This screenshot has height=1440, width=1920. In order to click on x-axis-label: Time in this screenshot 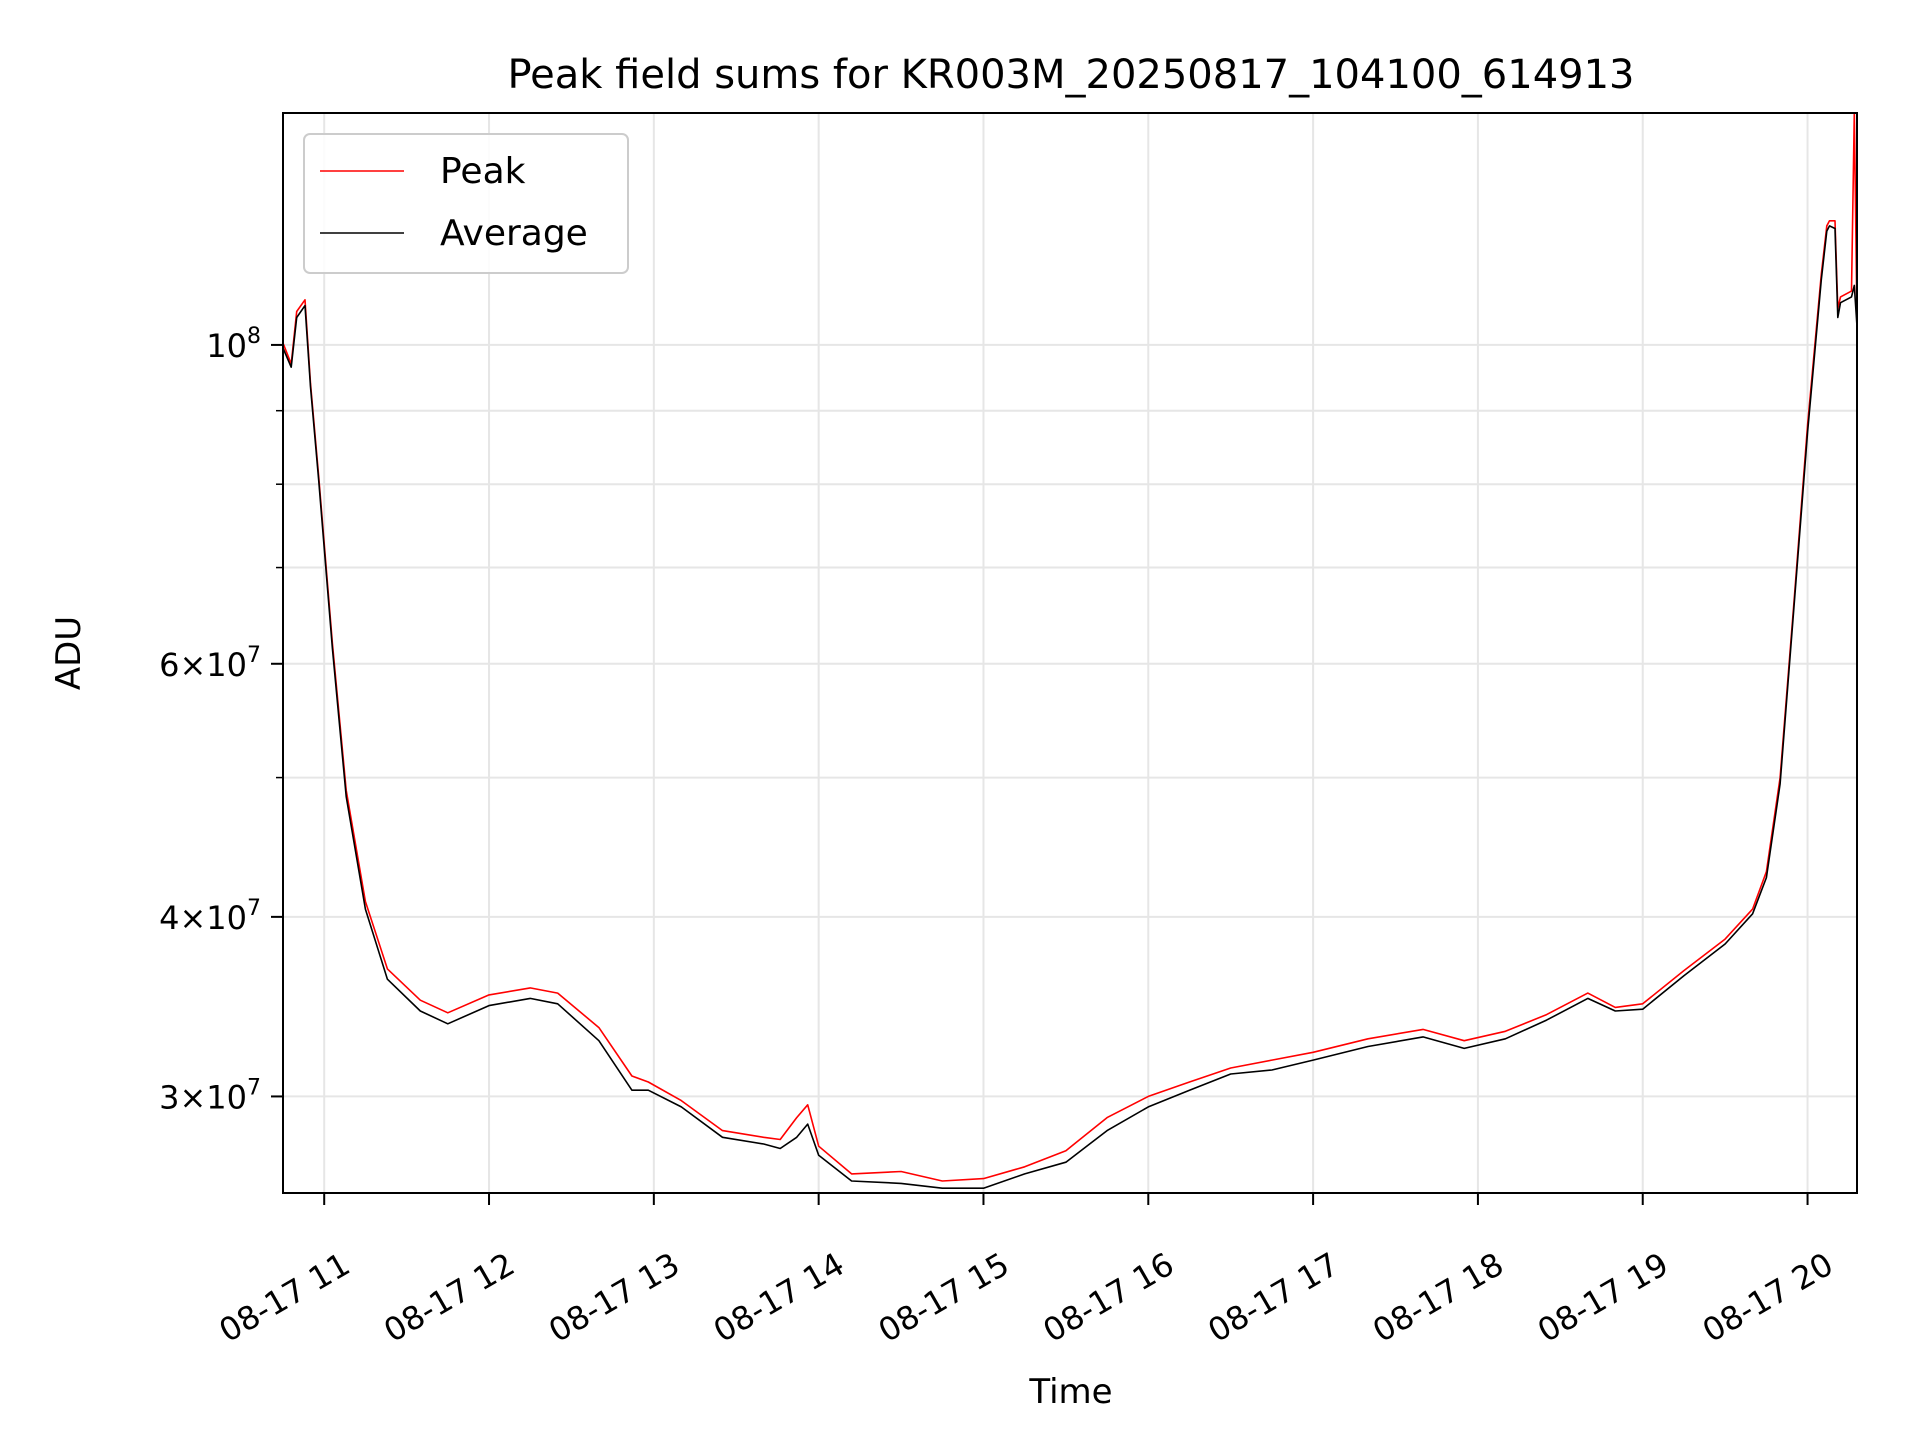, I will do `click(1070, 1392)`.